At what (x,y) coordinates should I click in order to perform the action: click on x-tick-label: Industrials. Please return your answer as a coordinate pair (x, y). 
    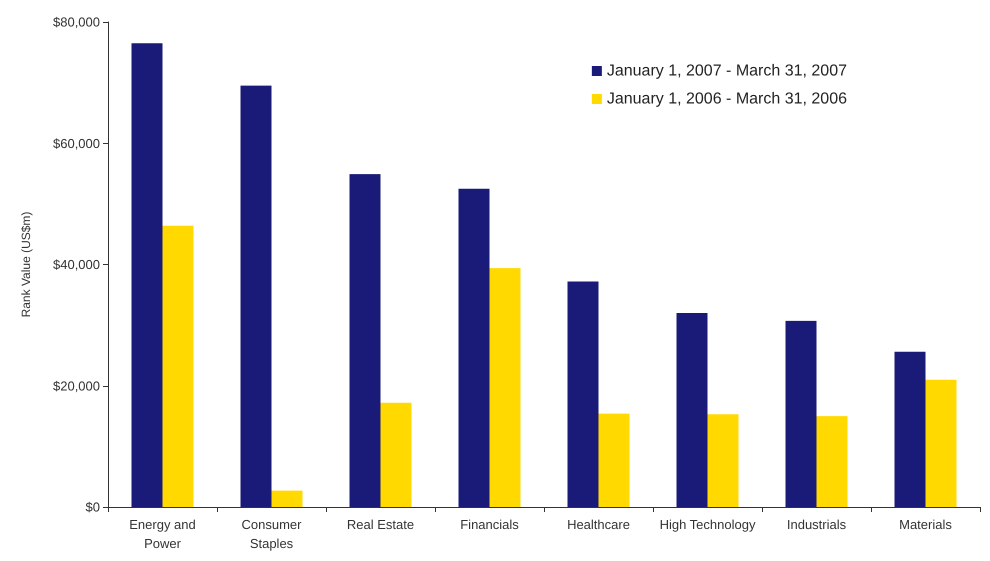
    Looking at the image, I should click on (816, 524).